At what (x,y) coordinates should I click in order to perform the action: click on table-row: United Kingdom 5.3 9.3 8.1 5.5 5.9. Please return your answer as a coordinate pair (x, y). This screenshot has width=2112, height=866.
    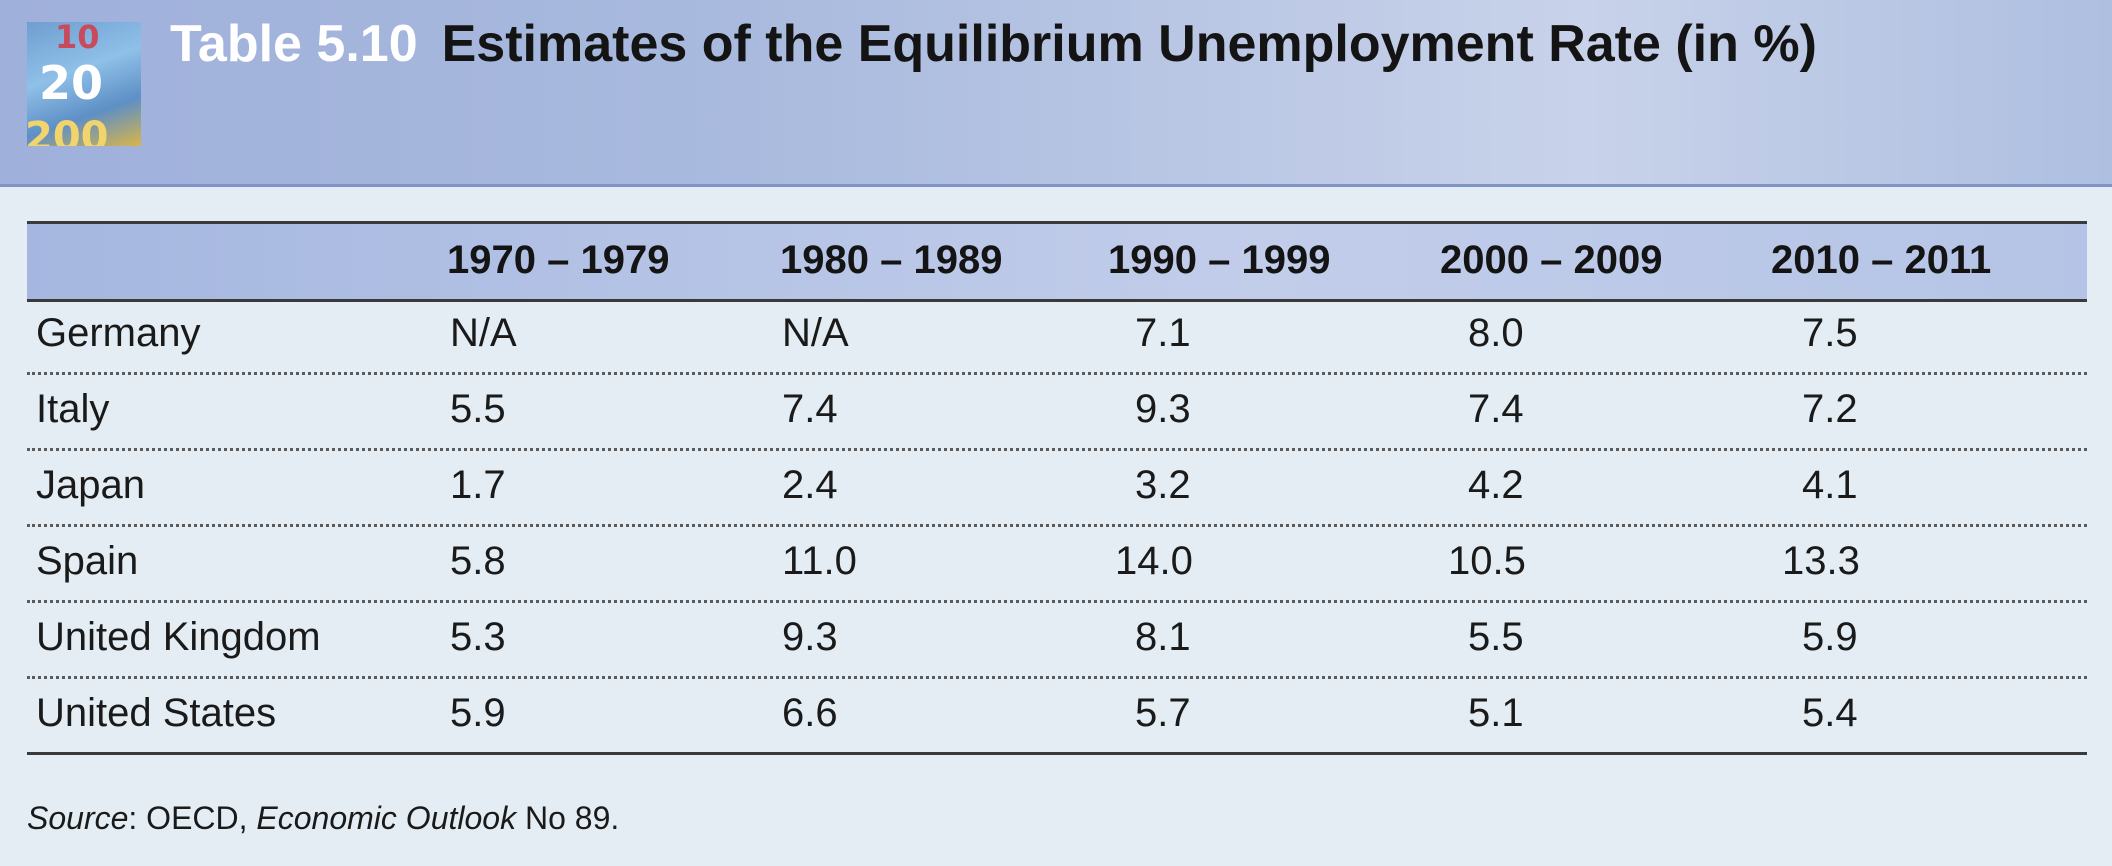
    Looking at the image, I should click on (1057, 641).